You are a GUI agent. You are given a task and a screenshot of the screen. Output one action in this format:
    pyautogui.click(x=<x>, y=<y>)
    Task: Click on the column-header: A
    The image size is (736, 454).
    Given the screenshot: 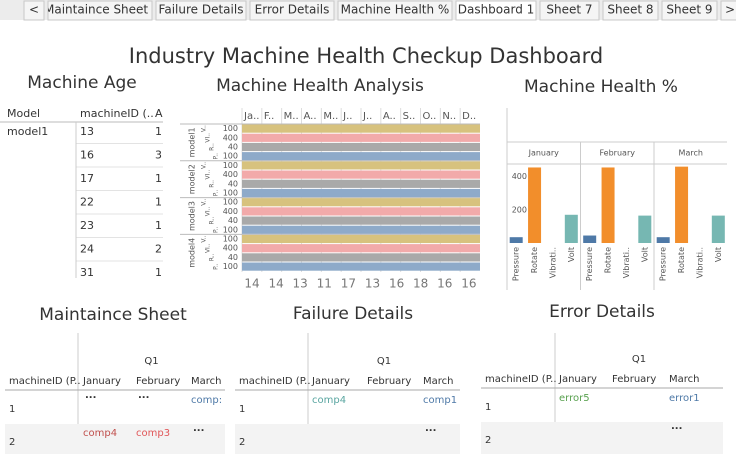 What is the action you would take?
    pyautogui.click(x=159, y=113)
    